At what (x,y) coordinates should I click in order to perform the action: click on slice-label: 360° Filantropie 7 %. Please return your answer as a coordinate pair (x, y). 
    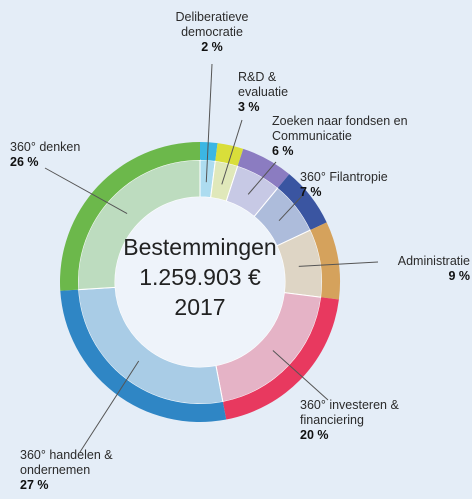
    Looking at the image, I should click on (365, 185).